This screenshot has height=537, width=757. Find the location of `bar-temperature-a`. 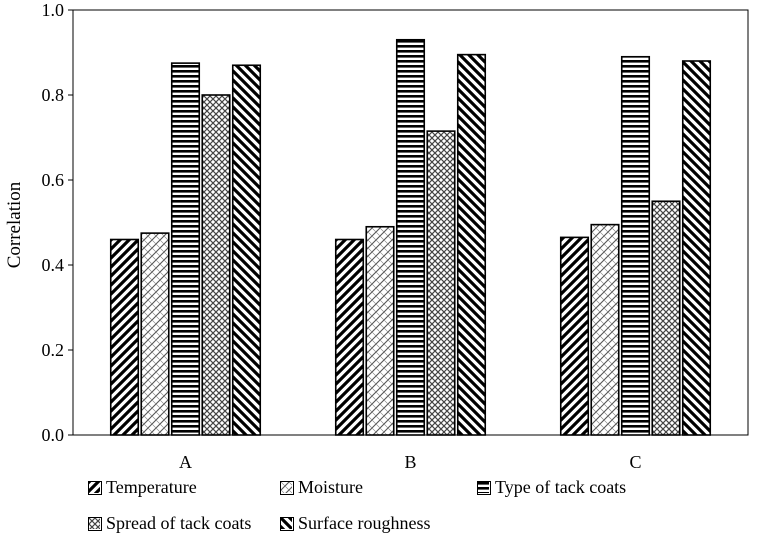

bar-temperature-a is located at coordinates (124, 337).